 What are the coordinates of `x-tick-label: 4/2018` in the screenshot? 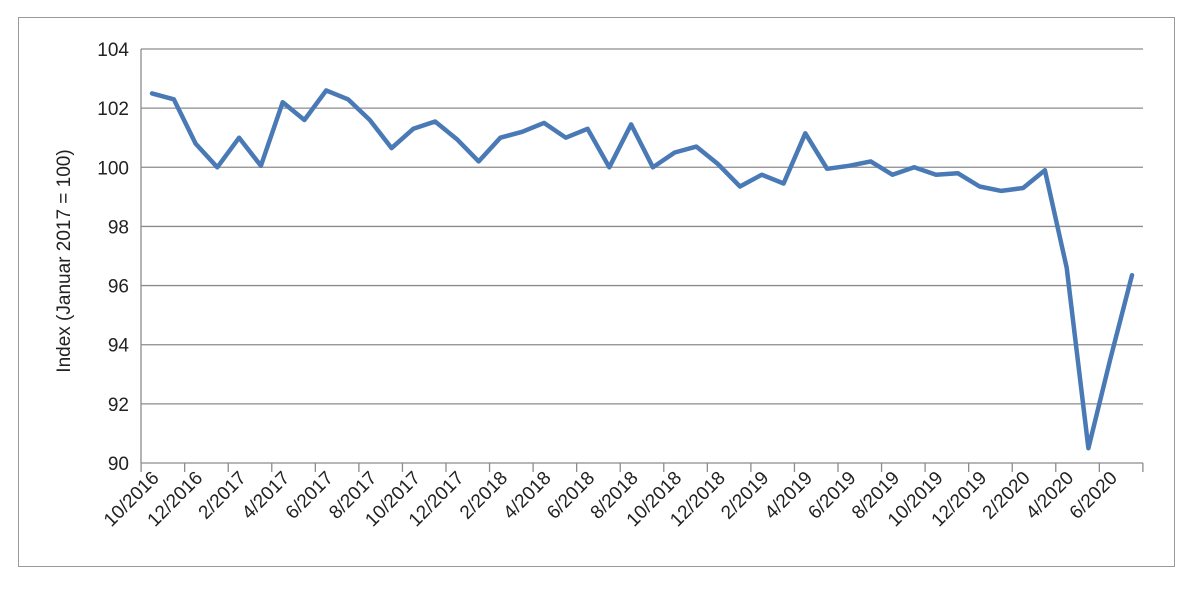 It's located at (528, 496).